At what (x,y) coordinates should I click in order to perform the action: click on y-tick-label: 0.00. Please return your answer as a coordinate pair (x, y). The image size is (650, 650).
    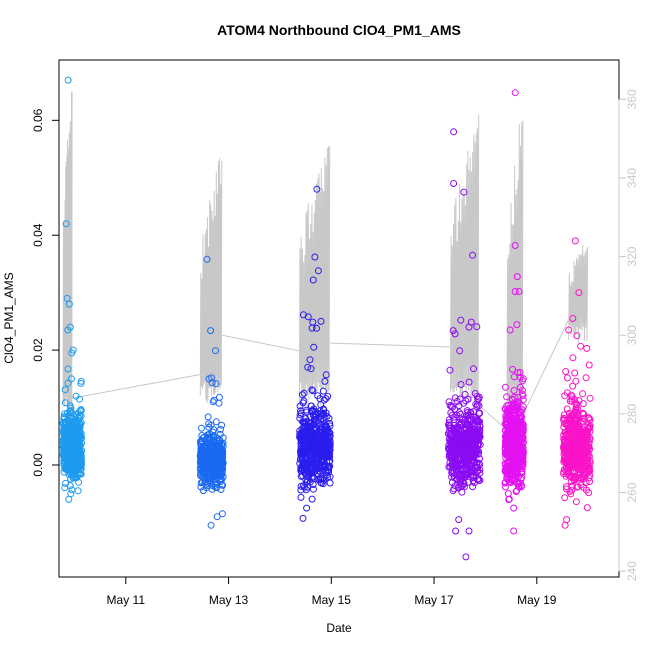
    Looking at the image, I should click on (38, 465).